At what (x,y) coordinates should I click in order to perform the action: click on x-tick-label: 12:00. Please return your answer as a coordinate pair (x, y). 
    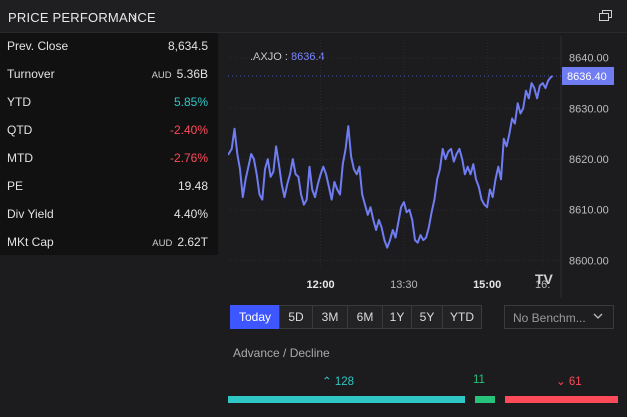
    Looking at the image, I should click on (320, 285).